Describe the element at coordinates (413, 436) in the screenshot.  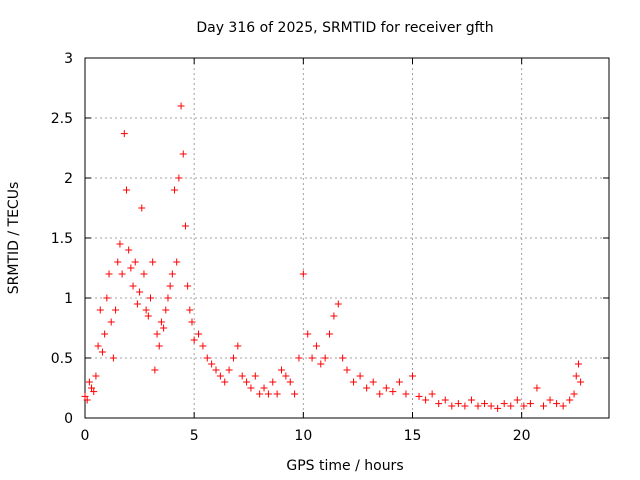
I see `x-tick-label: 15` at that location.